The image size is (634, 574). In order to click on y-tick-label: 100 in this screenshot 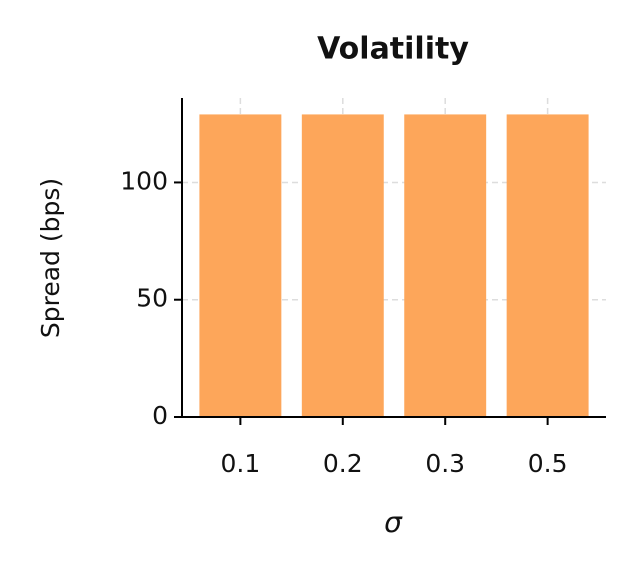, I will do `click(144, 180)`.